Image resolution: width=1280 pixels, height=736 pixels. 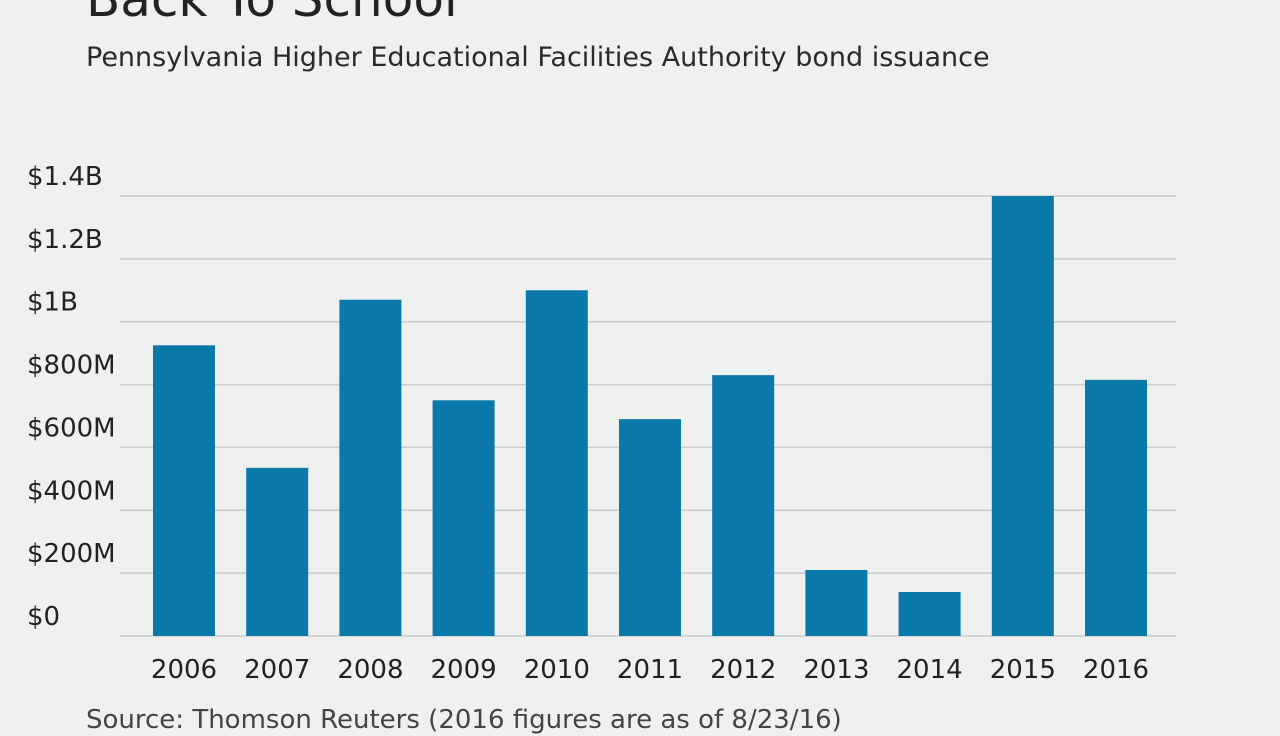 What do you see at coordinates (464, 670) in the screenshot?
I see `x-tick-label: 2009` at bounding box center [464, 670].